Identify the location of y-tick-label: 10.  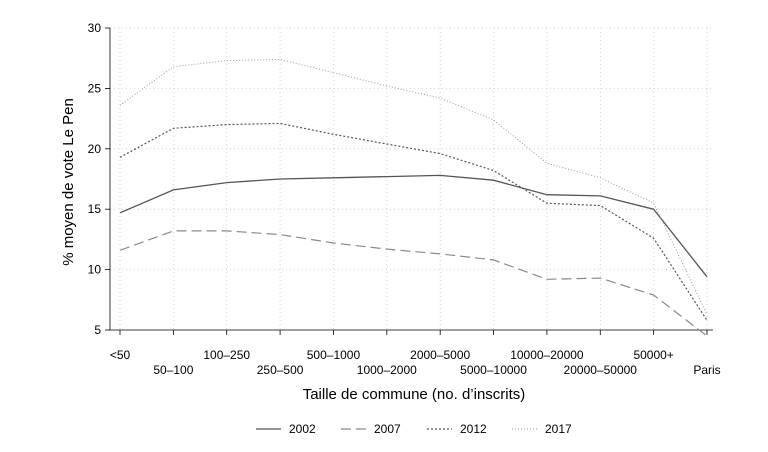
(95, 270).